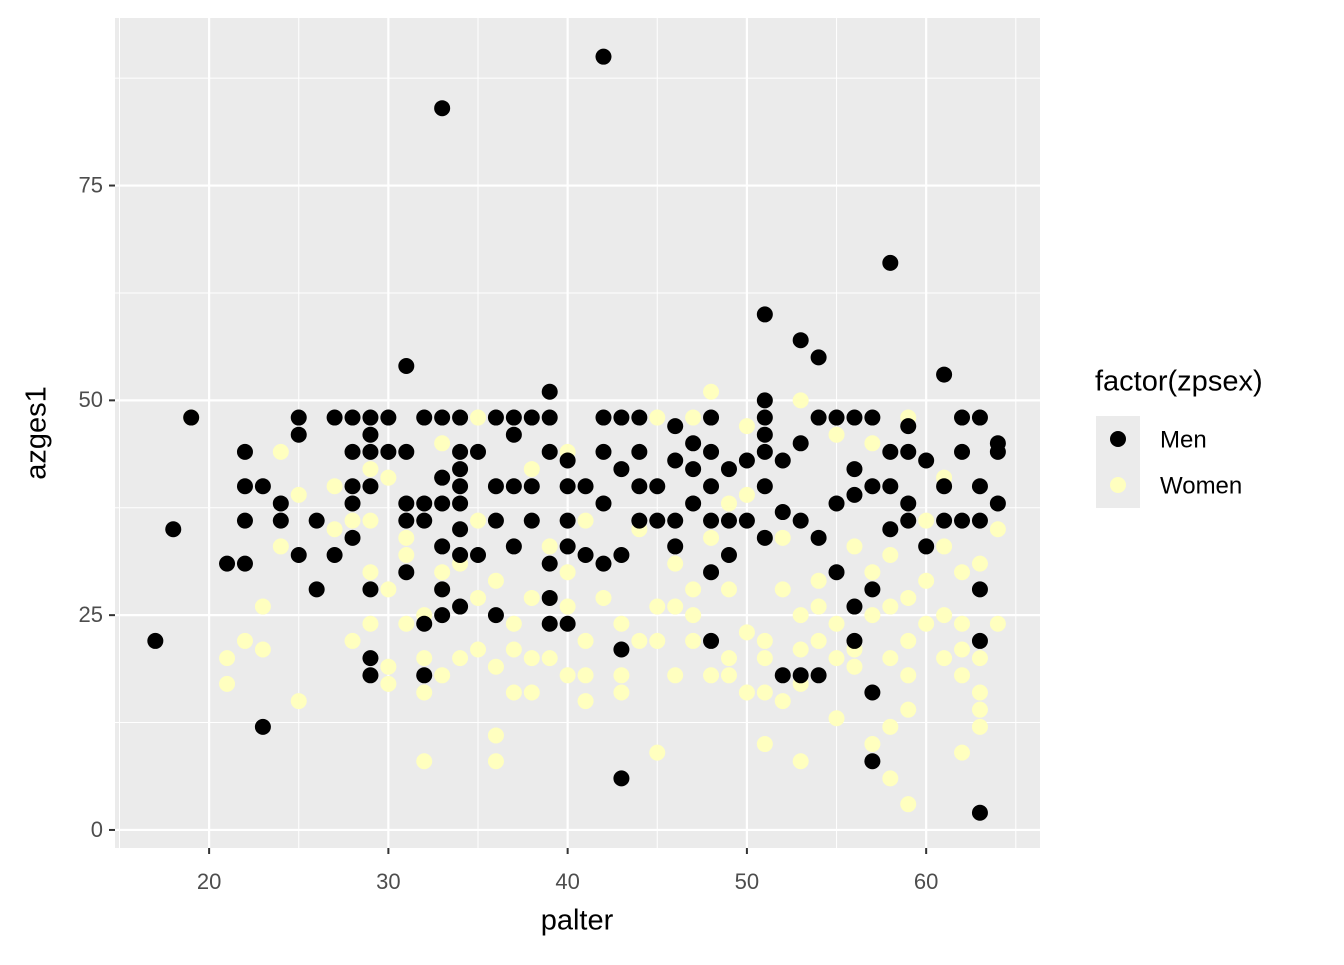 The image size is (1344, 965). Describe the element at coordinates (91, 399) in the screenshot. I see `y-tick-label: 50` at that location.